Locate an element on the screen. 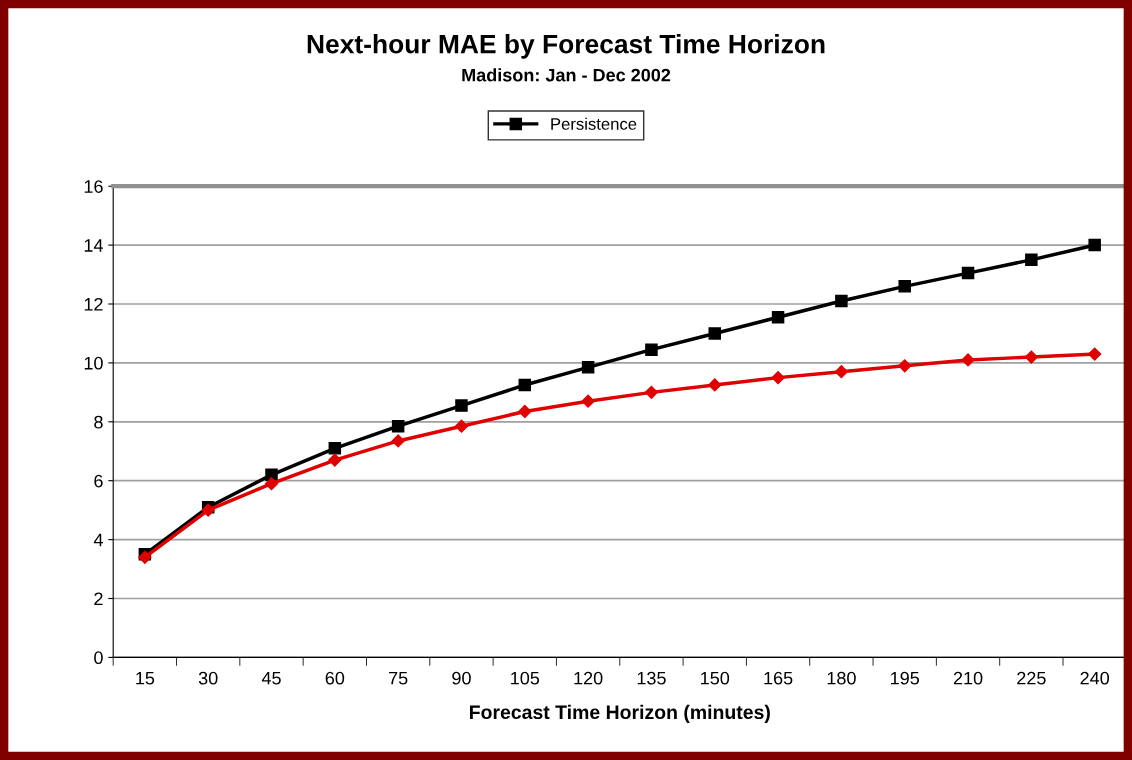  x-tick-label: 240 is located at coordinates (1095, 678).